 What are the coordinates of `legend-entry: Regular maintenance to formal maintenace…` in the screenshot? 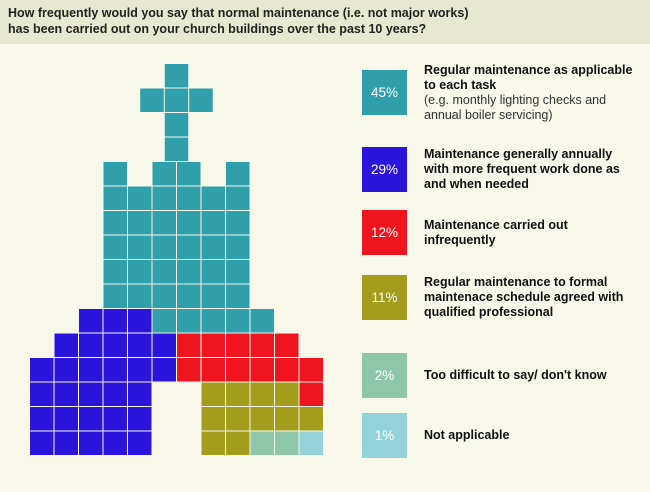 It's located at (531, 297).